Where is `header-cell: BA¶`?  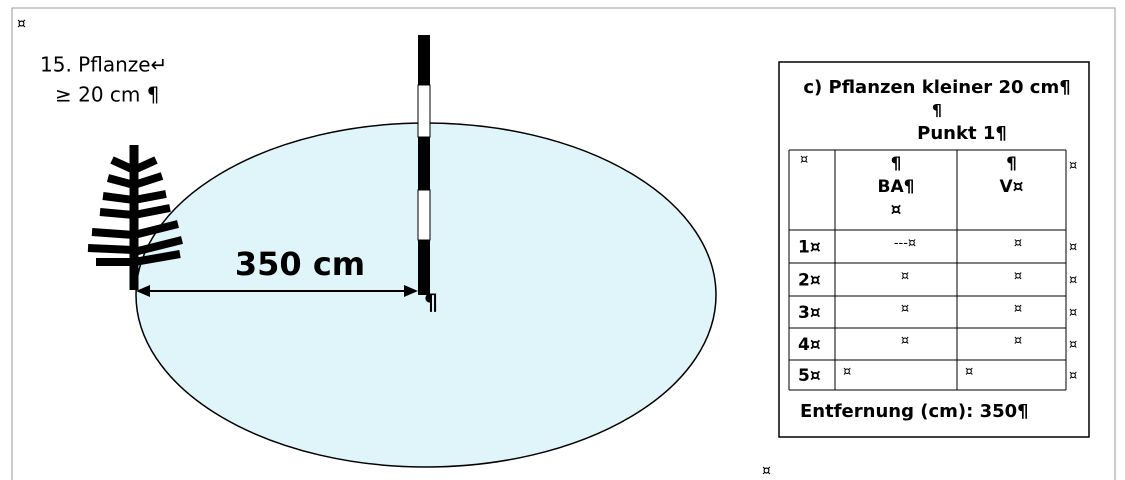 header-cell: BA¶ is located at coordinates (896, 187).